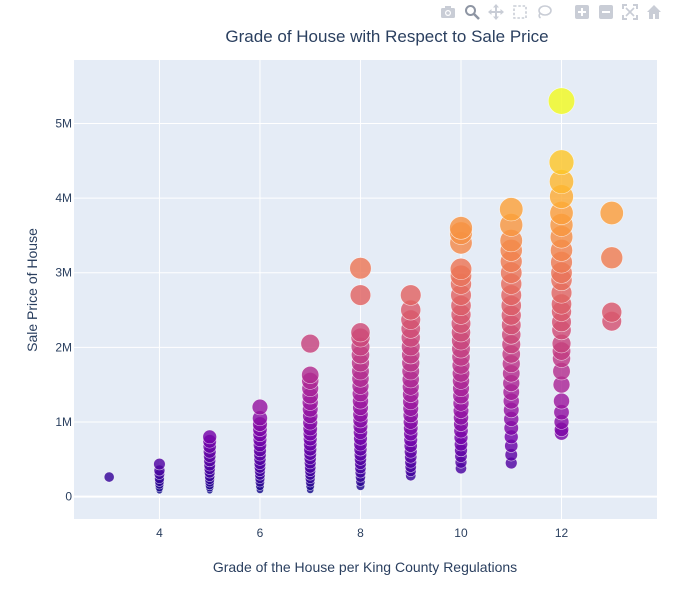  Describe the element at coordinates (159, 533) in the screenshot. I see `x-tick-label: 4` at that location.